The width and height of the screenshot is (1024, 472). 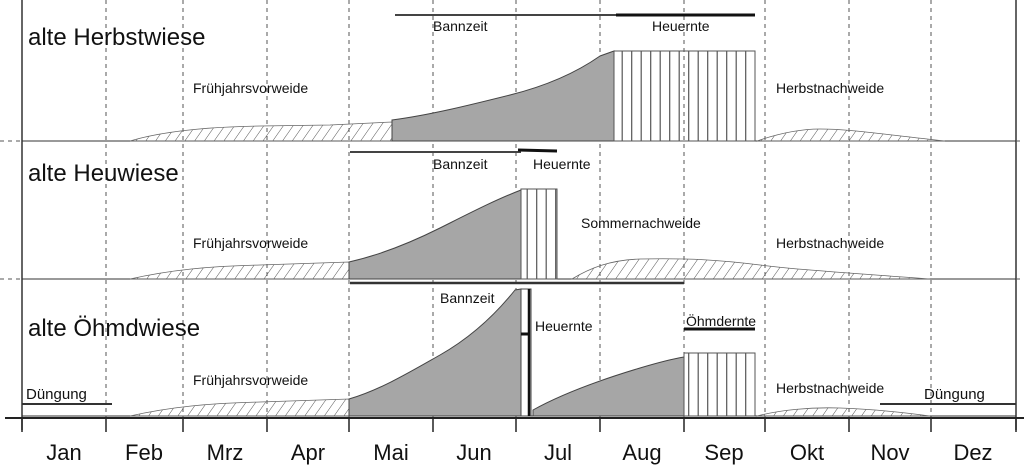 I want to click on row2-label-bannzeit: Bannzeit, so click(x=460, y=164).